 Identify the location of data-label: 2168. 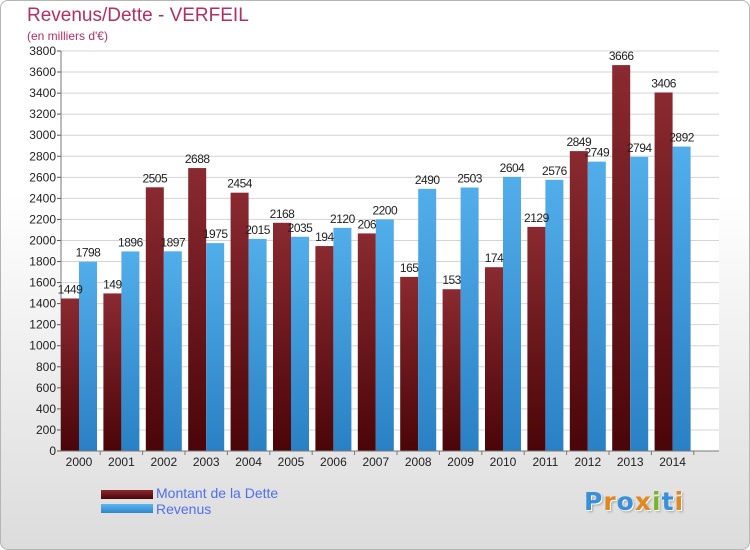
(283, 214).